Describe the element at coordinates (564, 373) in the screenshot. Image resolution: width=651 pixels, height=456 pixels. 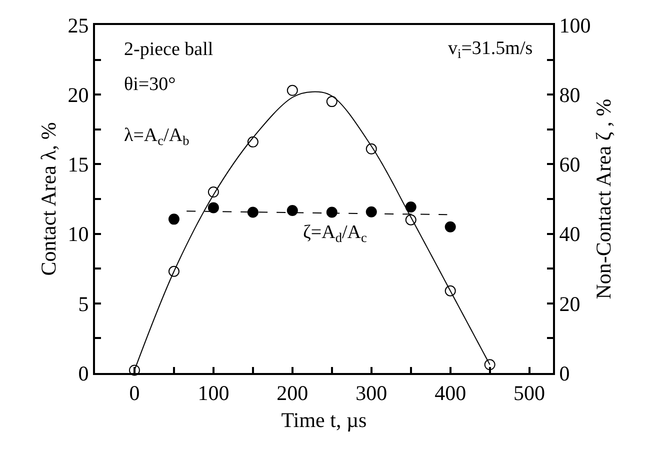
I see `y2-tick-label: 0` at that location.